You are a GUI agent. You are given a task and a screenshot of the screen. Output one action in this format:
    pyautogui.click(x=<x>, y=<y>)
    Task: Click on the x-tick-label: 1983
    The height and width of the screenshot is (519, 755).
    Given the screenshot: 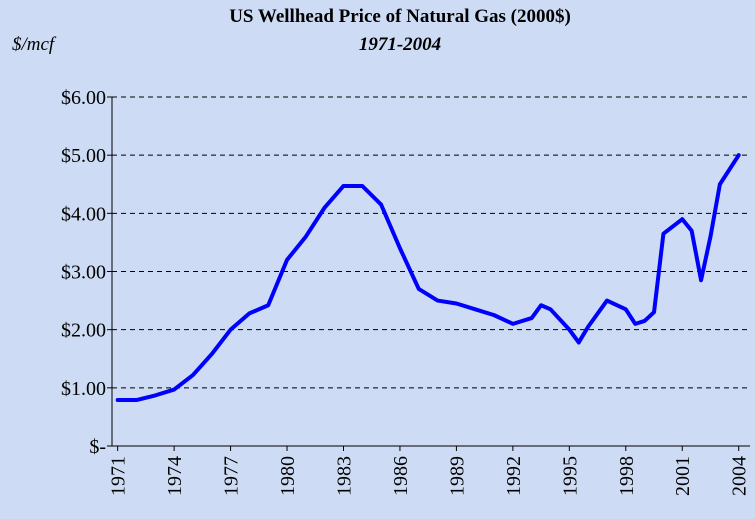 What is the action you would take?
    pyautogui.click(x=344, y=476)
    